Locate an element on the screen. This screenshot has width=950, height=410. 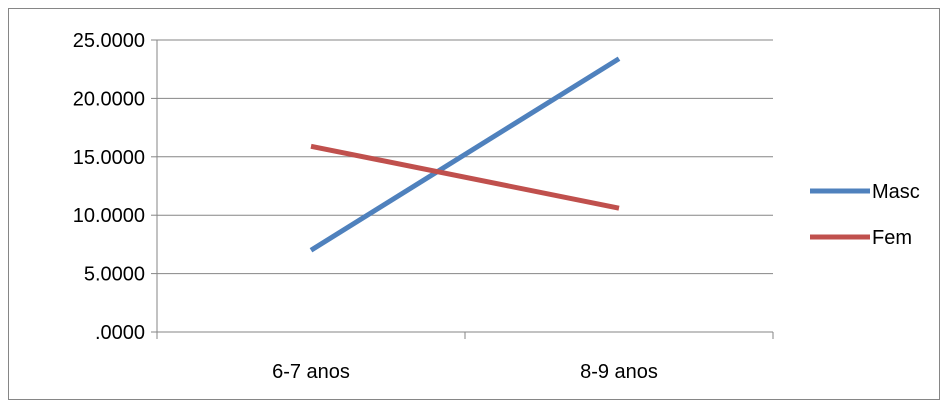
y-tick-label: .0000 is located at coordinates (120, 333).